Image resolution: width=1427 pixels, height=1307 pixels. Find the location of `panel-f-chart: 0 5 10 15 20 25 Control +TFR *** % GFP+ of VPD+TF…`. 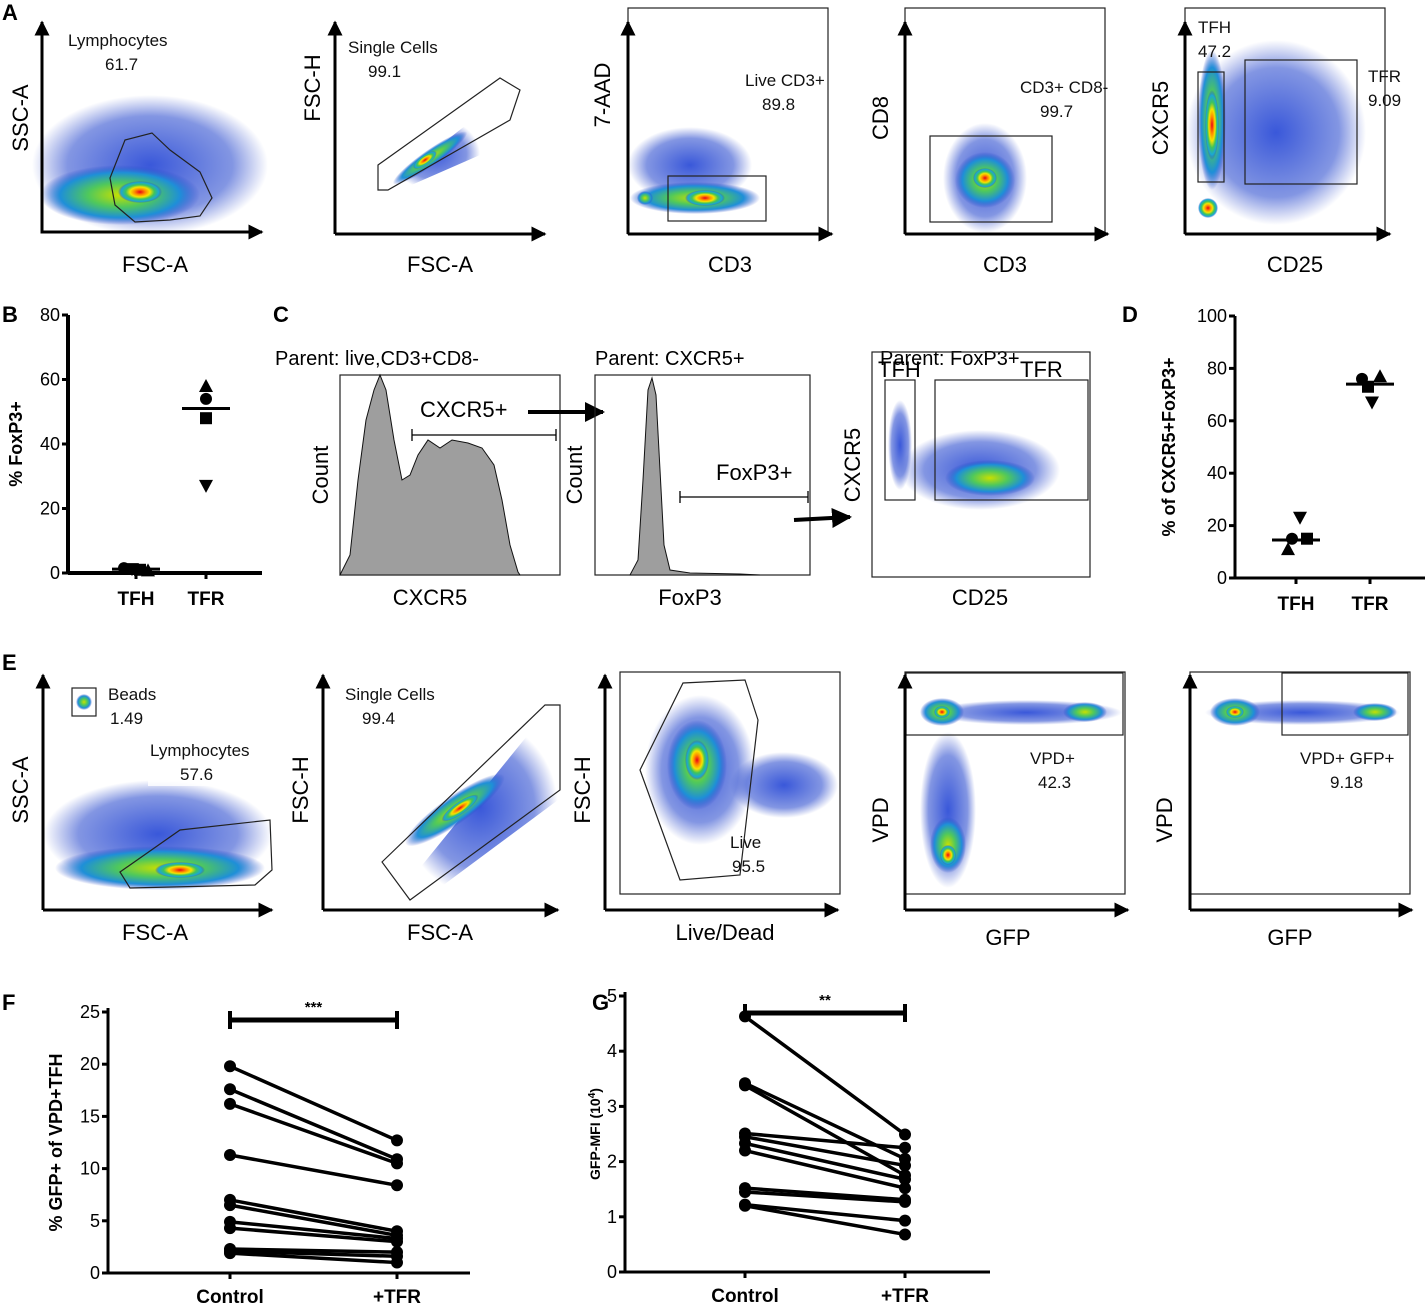

panel-f-chart: 0 5 10 15 20 25 Control +TFR *** % GFP+ of VPD+TF… is located at coordinates (258, 1153).